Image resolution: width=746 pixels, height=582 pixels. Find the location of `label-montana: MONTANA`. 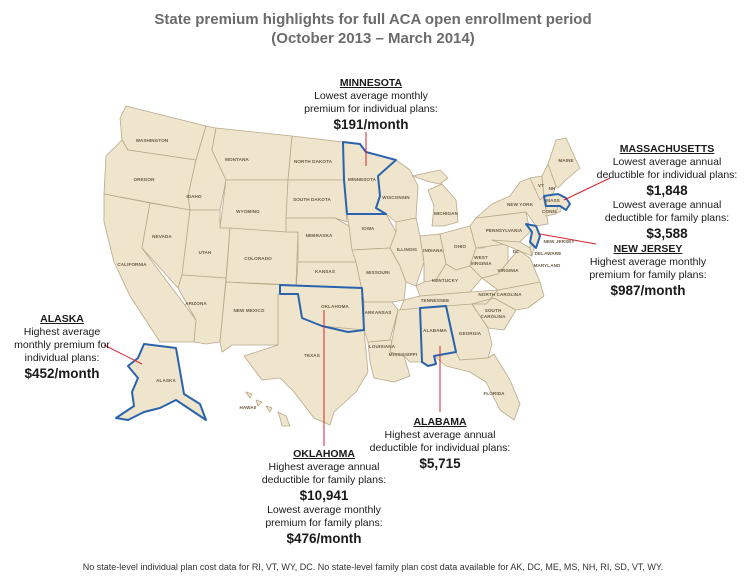

label-montana: MONTANA is located at coordinates (237, 159).